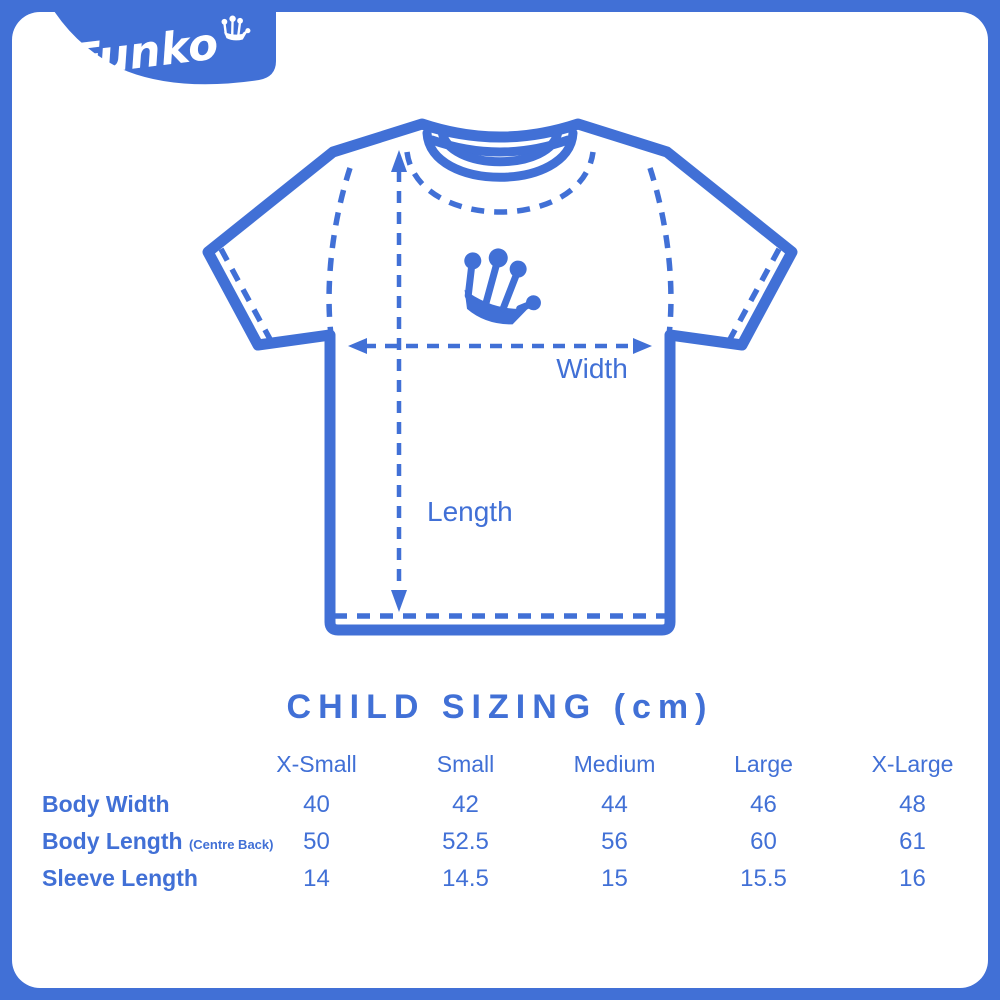 Image resolution: width=1000 pixels, height=1000 pixels. What do you see at coordinates (158, 841) in the screenshot?
I see `row-label-body-length: Body Length (Centre Back)` at bounding box center [158, 841].